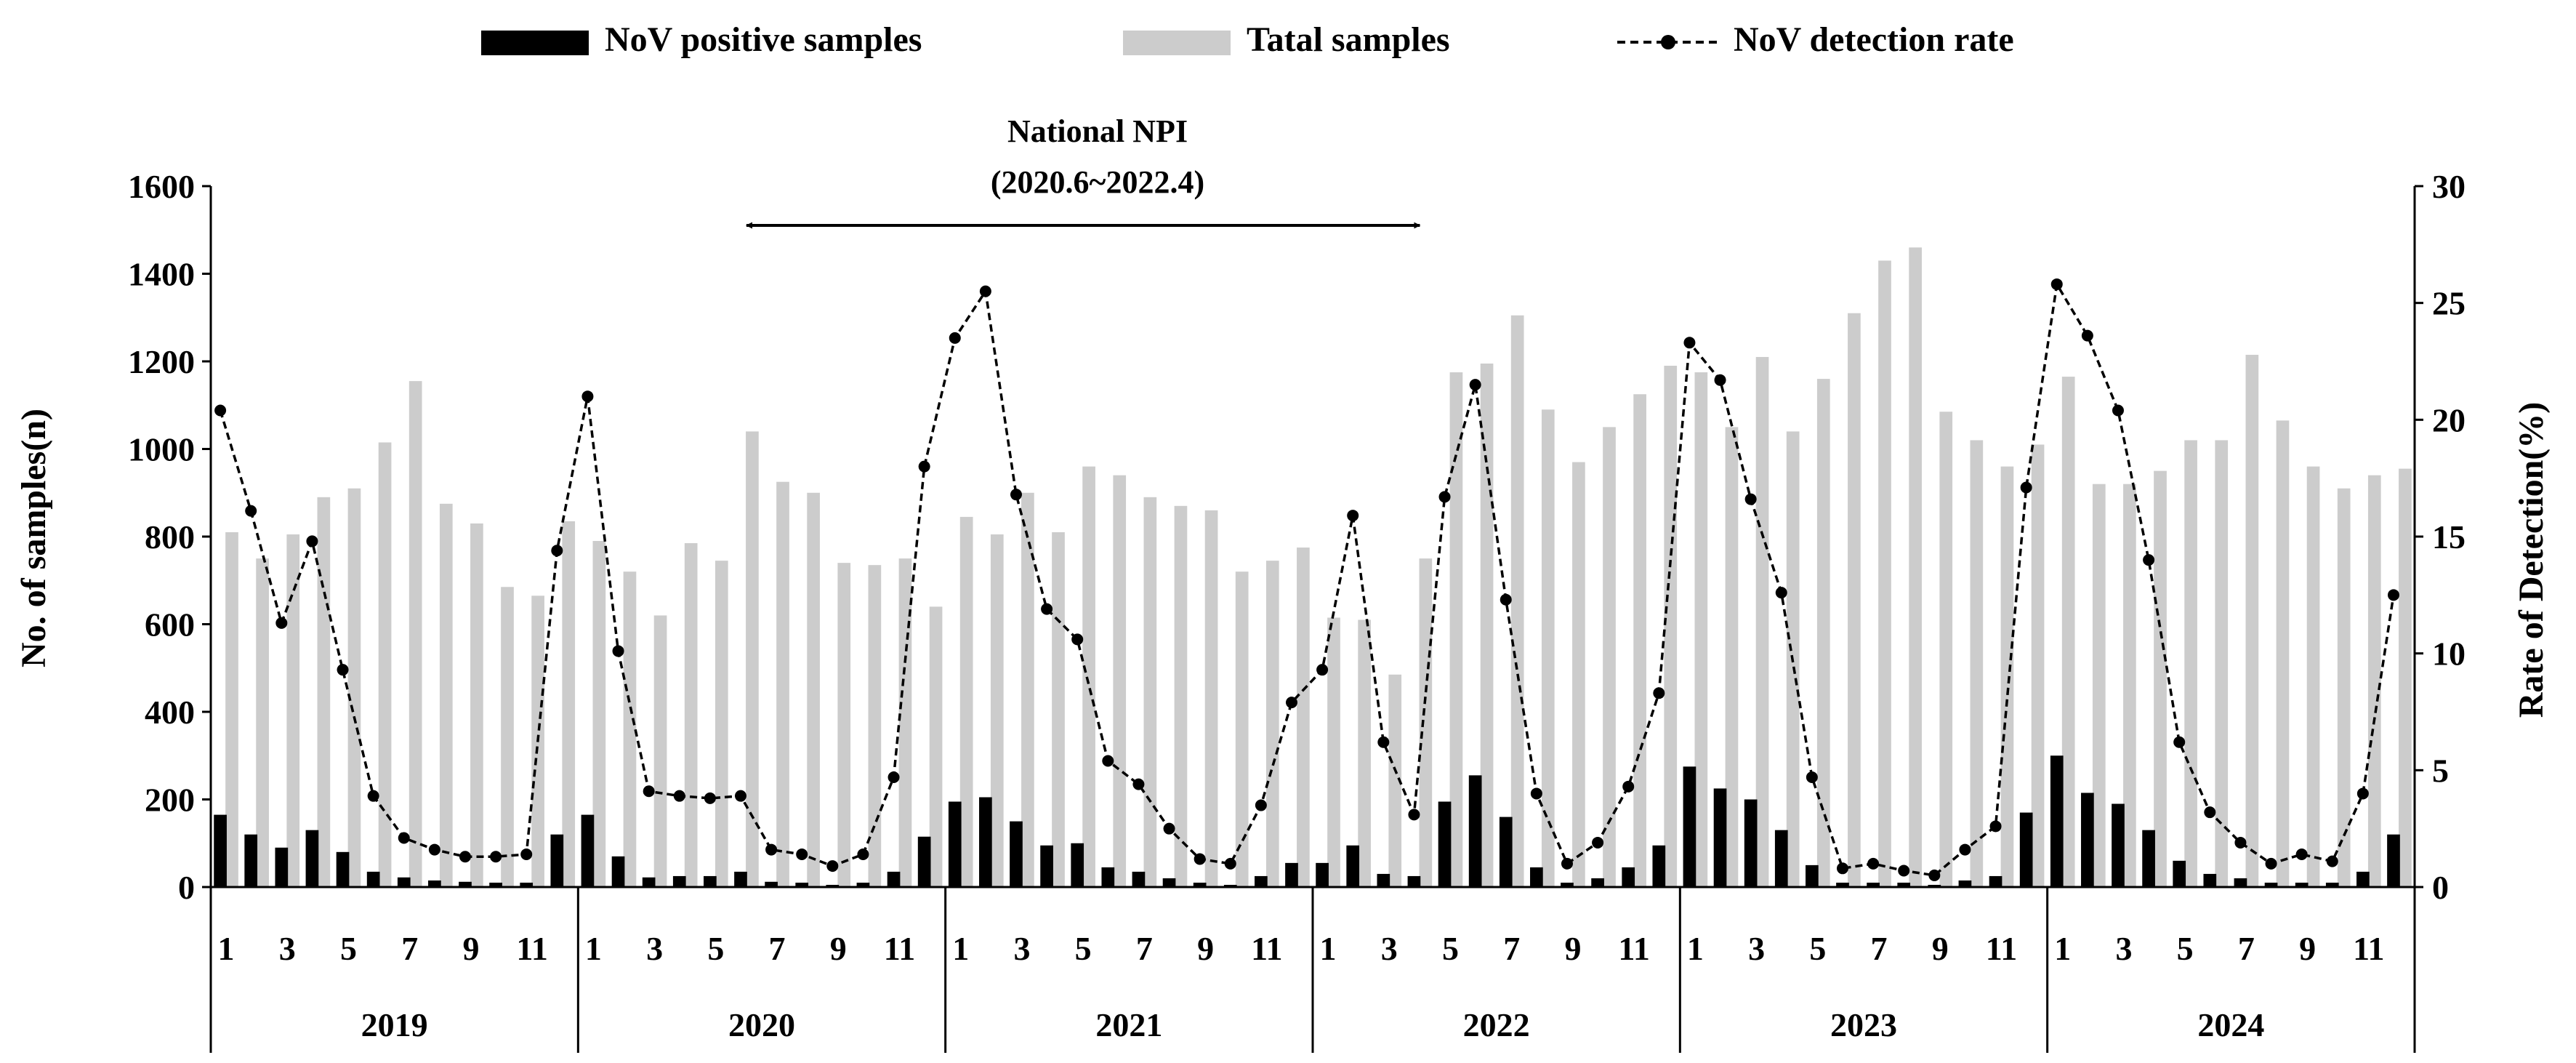  Describe the element at coordinates (2449, 536) in the screenshot. I see `y2-tick-label: 15` at that location.